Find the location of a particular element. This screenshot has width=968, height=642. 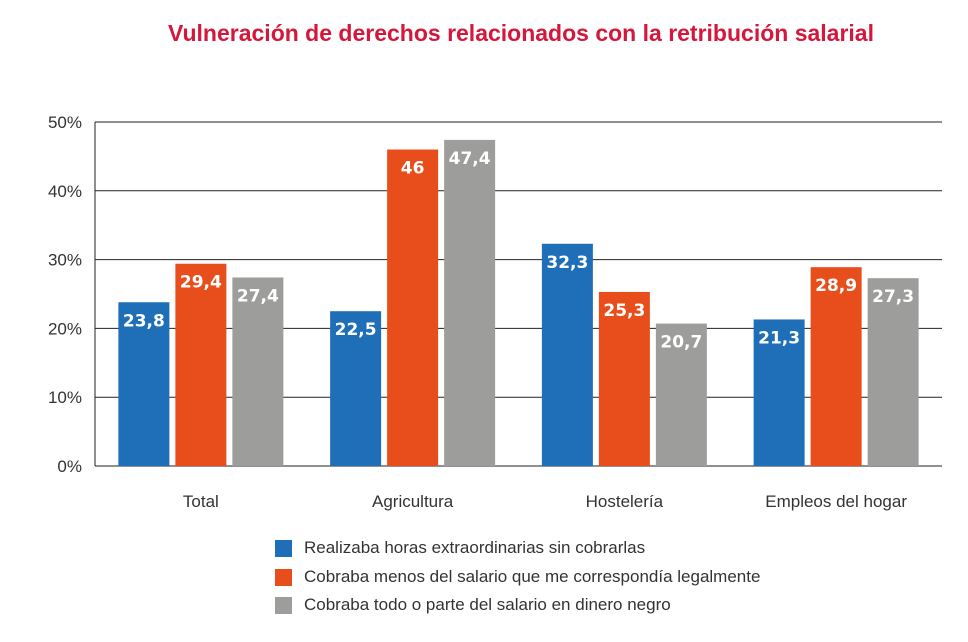

y-tick-label: 30% is located at coordinates (65, 260).